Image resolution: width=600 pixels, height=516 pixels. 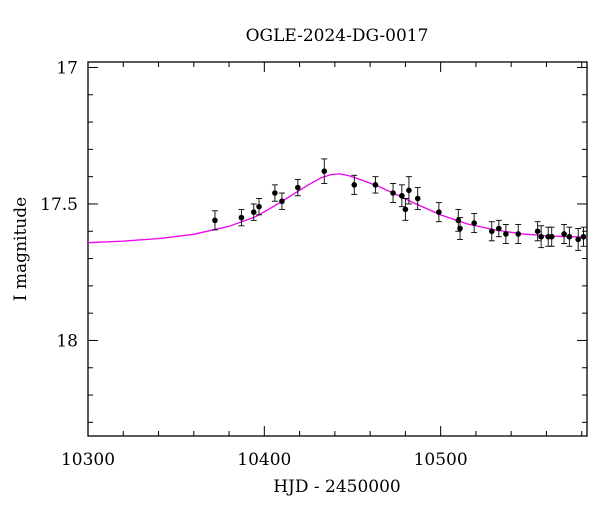 I want to click on chart-title: OGLE-2024-DG-0017, so click(x=337, y=36).